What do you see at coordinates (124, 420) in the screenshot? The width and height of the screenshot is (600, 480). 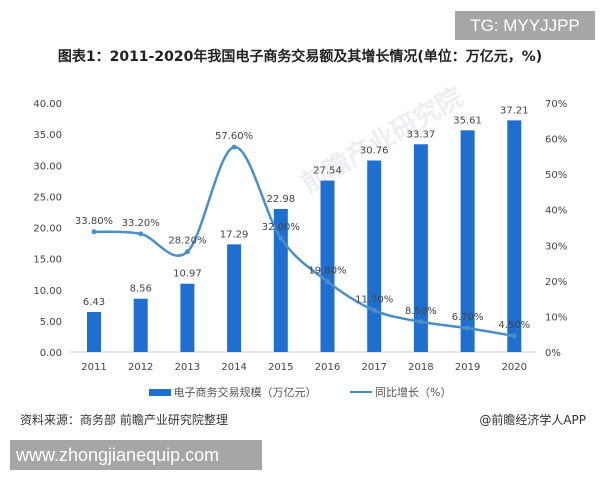 I see `source-note: 资料来源：商务部 前瞻产业研究院整理` at bounding box center [124, 420].